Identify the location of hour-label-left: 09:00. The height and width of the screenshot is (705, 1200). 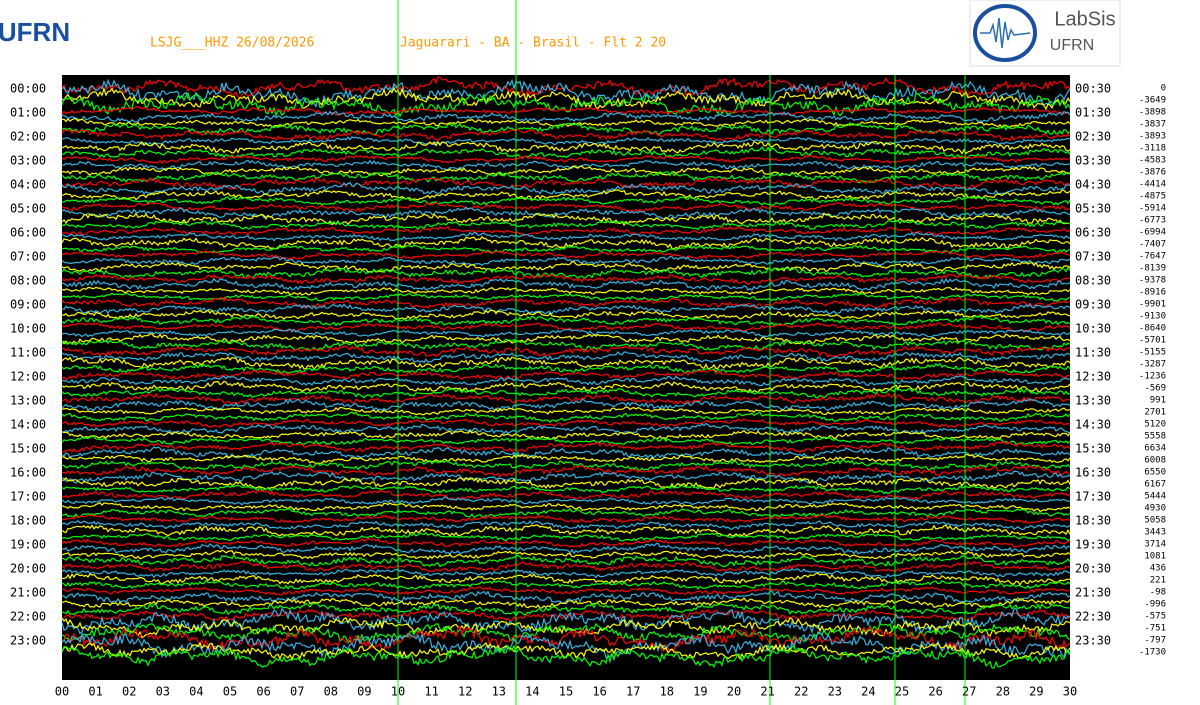
(28, 305).